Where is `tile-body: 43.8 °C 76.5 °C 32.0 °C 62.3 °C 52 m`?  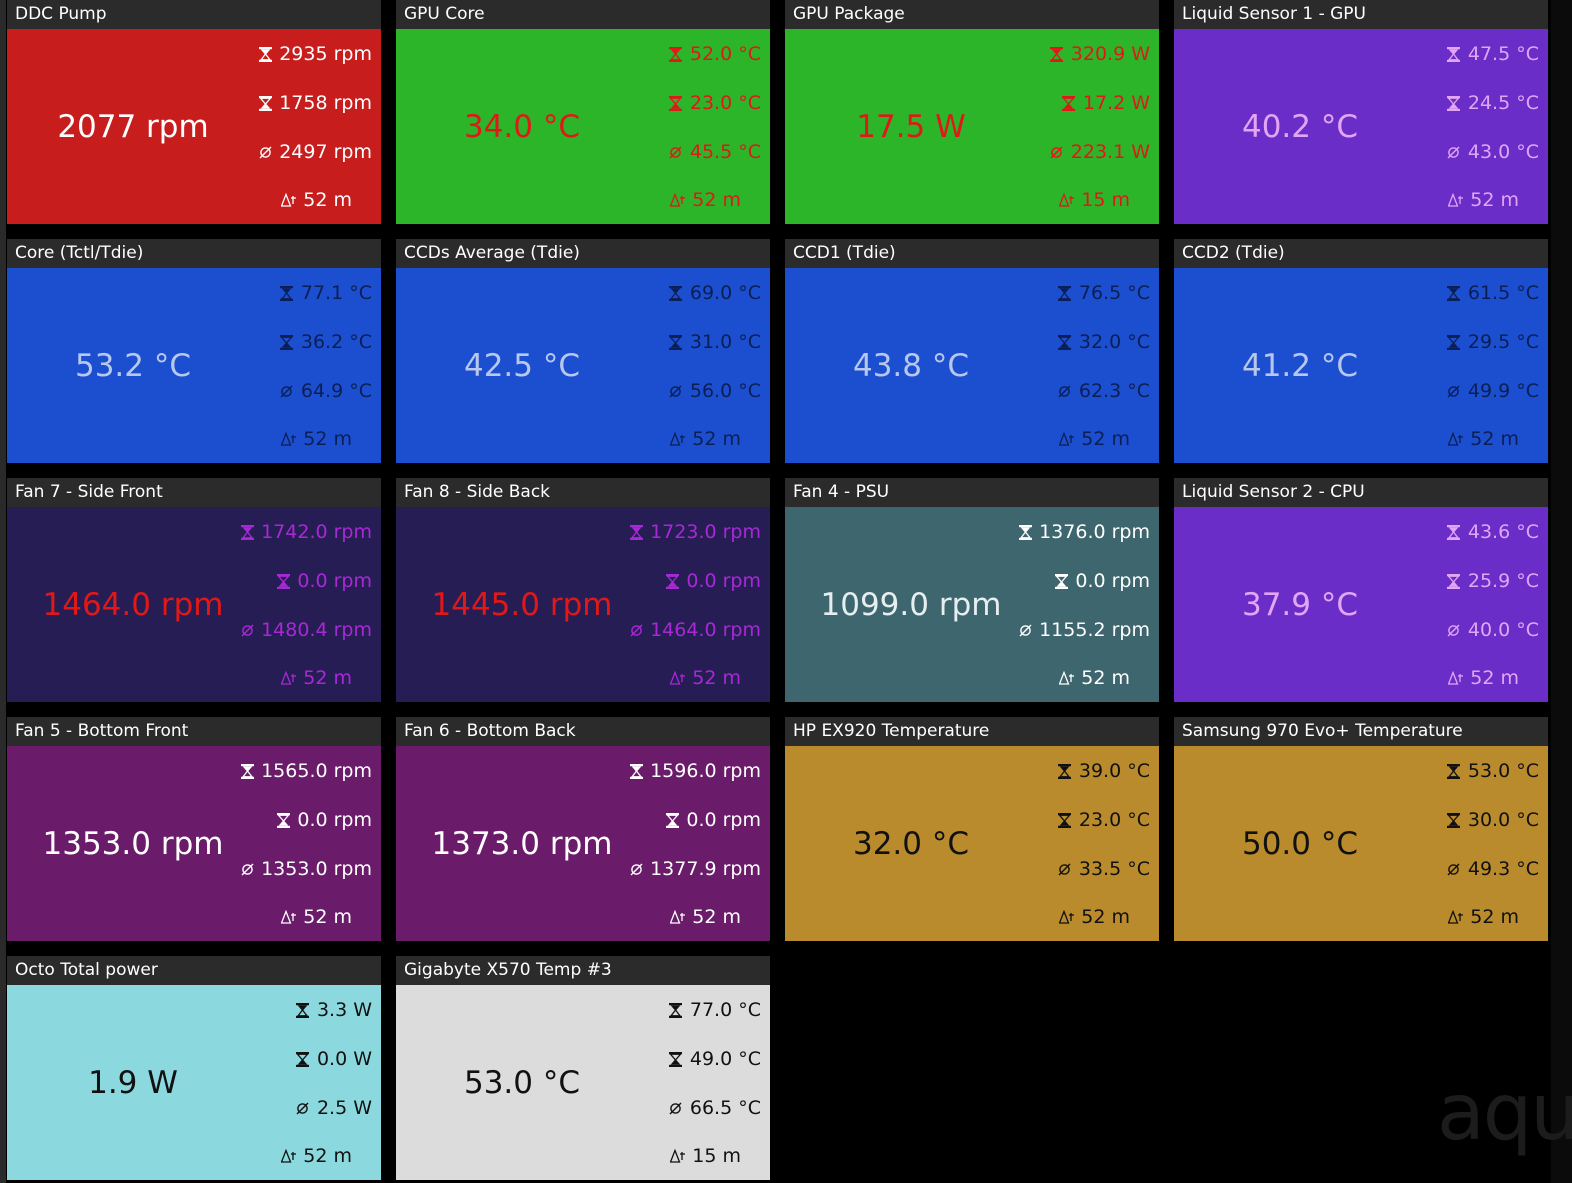 tile-body: 43.8 °C 76.5 °C 32.0 °C 62.3 °C 52 m is located at coordinates (972, 365).